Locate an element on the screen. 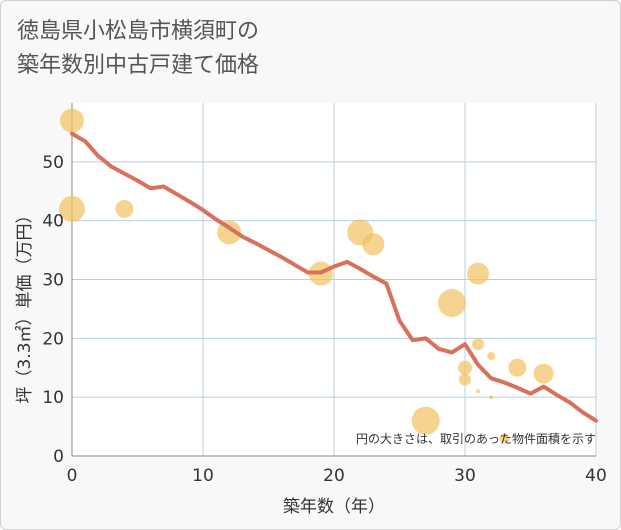  x-tick-label: 30 is located at coordinates (465, 476).